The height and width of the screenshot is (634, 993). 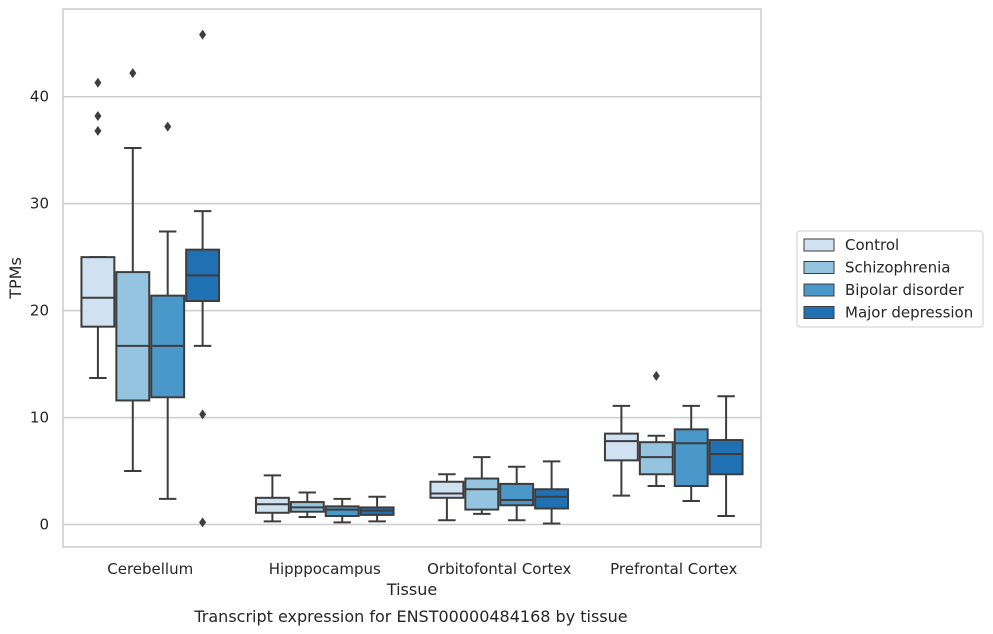 I want to click on y-axis-ticks: 0 10 20 30 40, so click(x=39, y=311).